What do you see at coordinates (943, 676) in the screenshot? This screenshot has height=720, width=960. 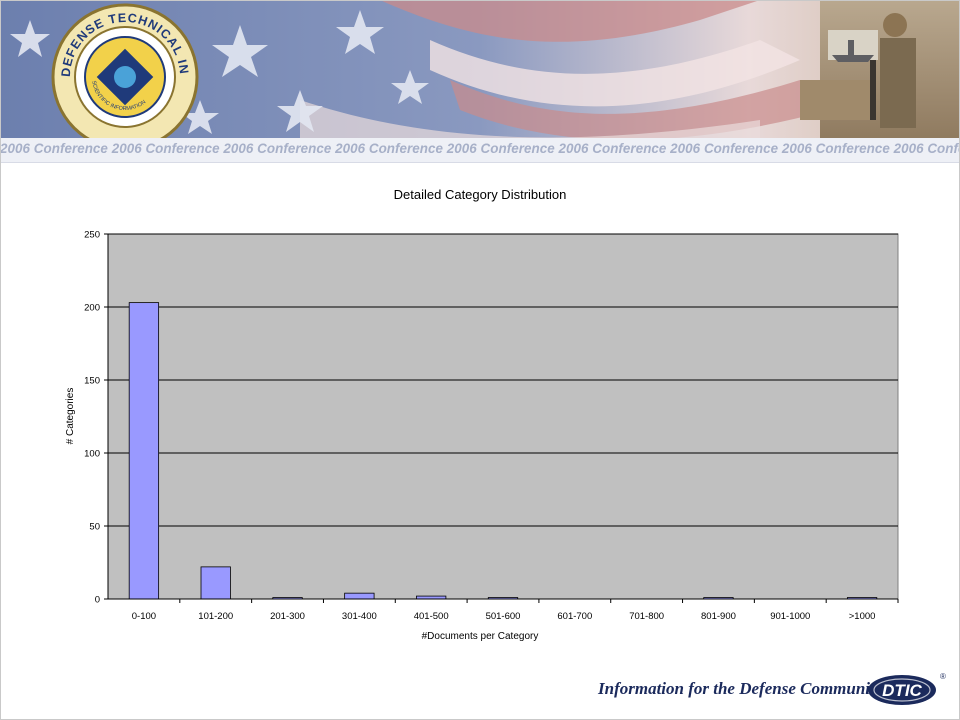 I see `registered-mark: ®` at bounding box center [943, 676].